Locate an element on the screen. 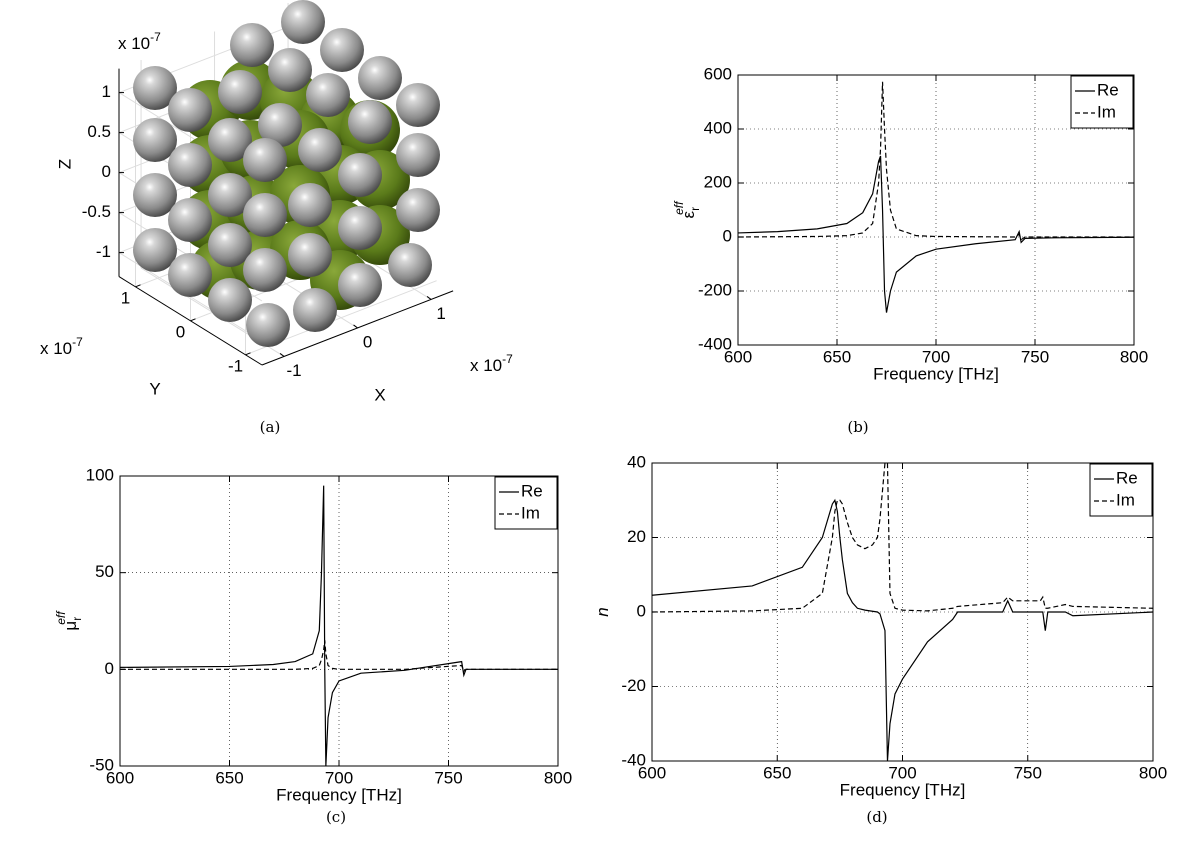 This screenshot has width=1181, height=845. caption: (d) is located at coordinates (876, 817).